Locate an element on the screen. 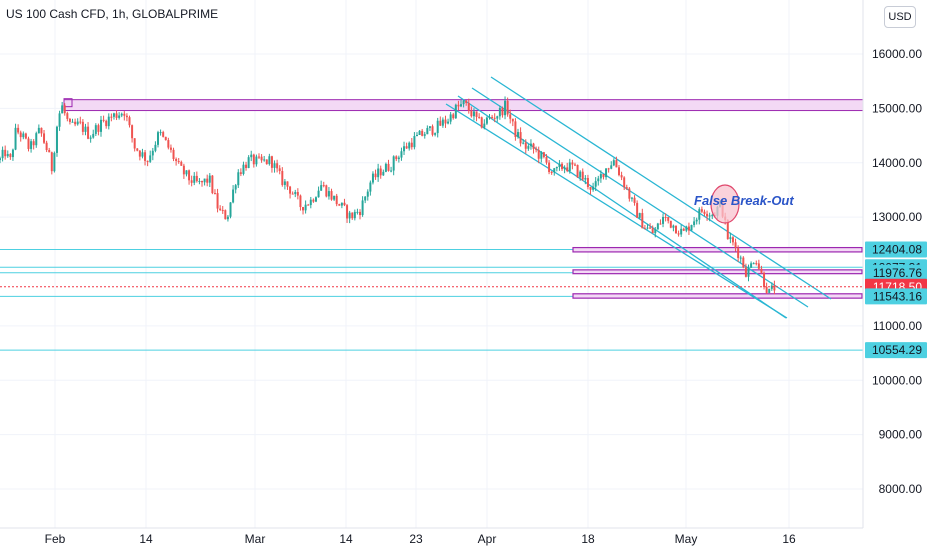  time-tick-label: May is located at coordinates (686, 539).